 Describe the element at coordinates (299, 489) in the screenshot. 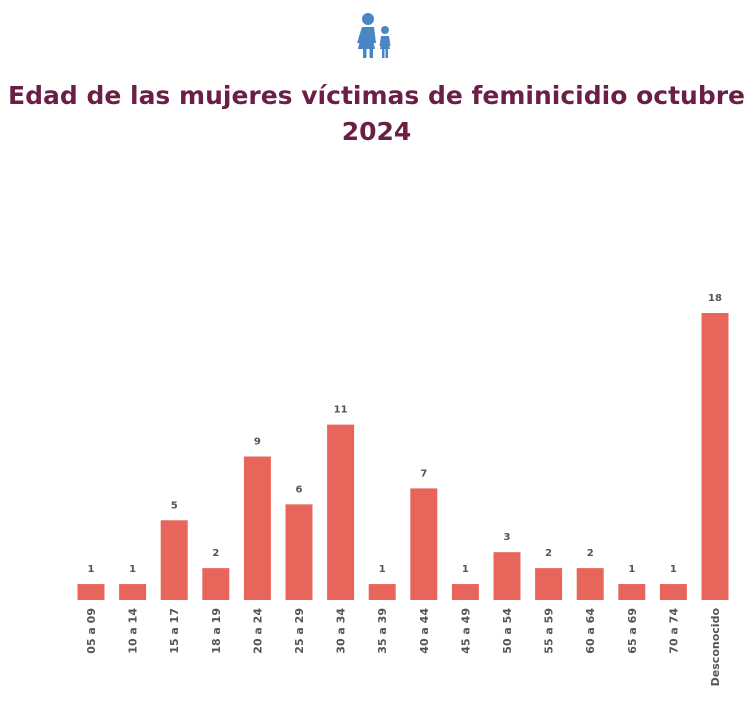

I see `data-label-25-a-29: 6` at that location.